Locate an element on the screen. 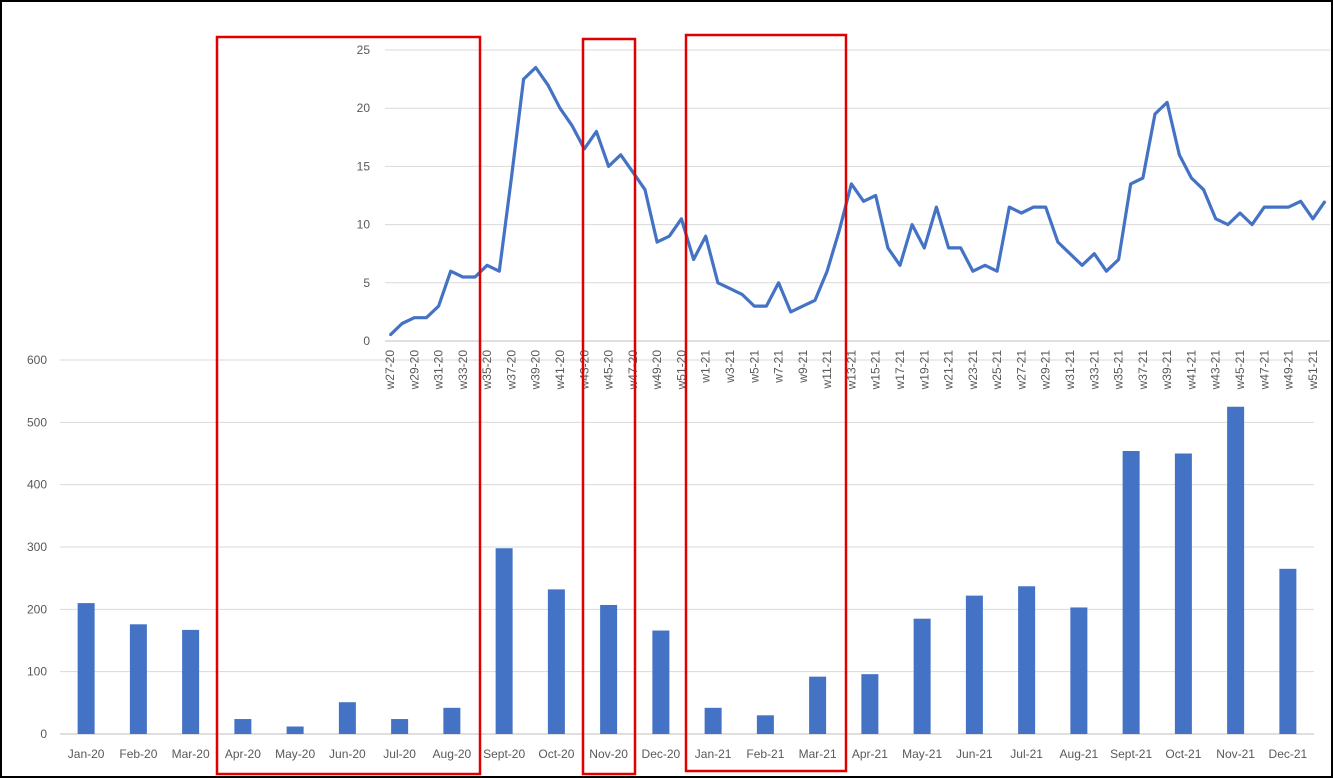  line-x-tick-label: w29-21 is located at coordinates (1046, 370).